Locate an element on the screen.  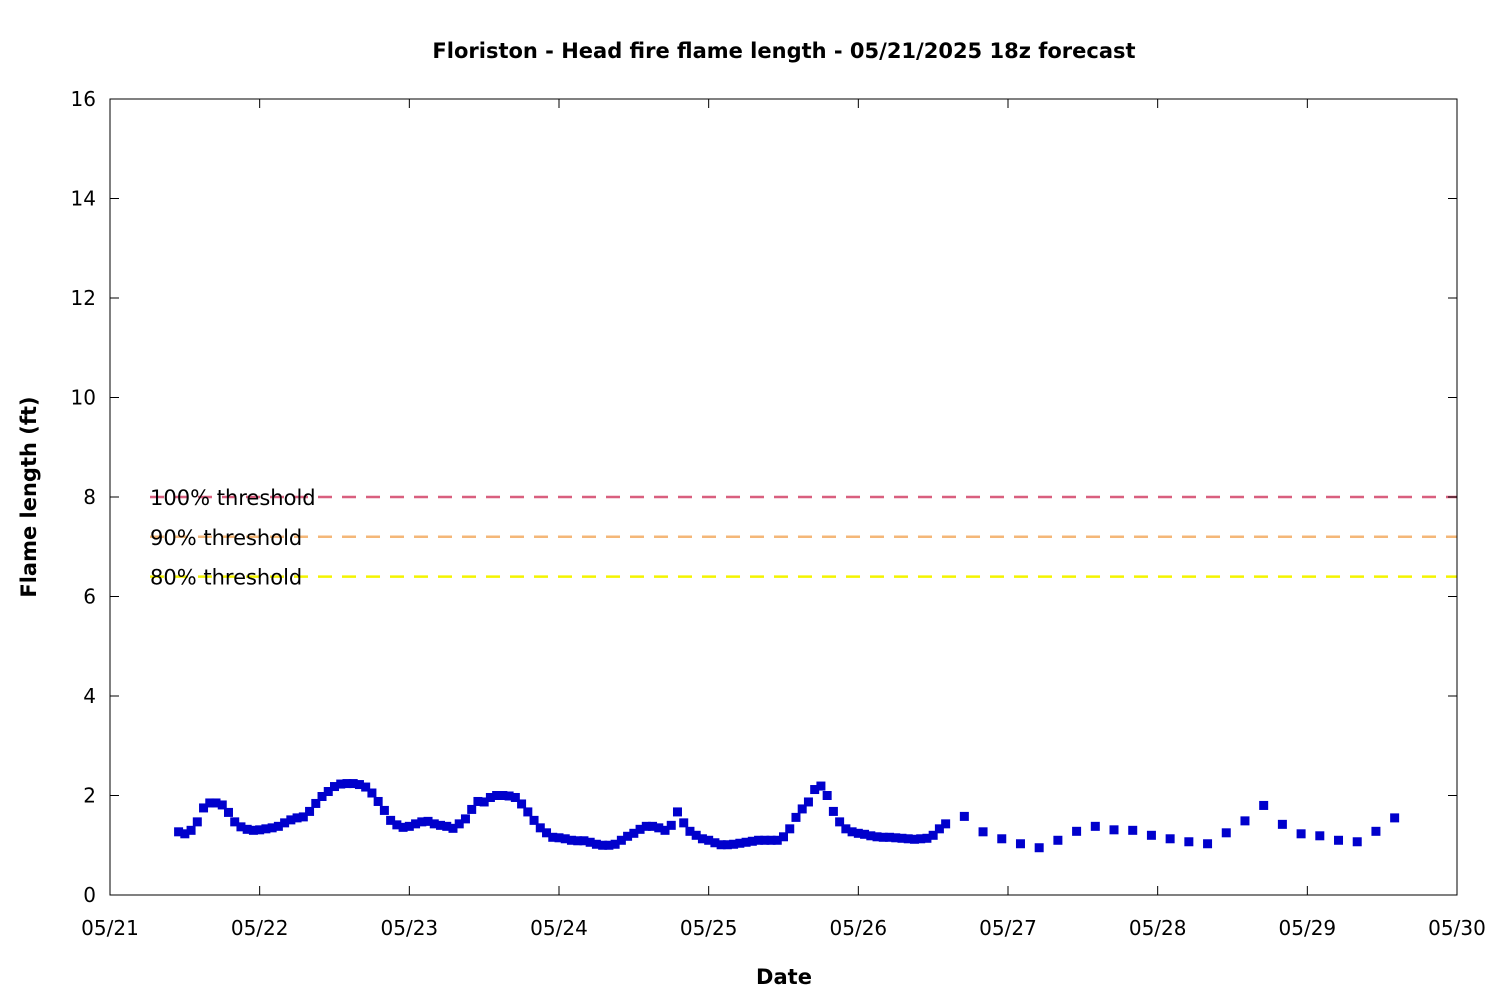
x-tick-label: 05/24 is located at coordinates (559, 928).